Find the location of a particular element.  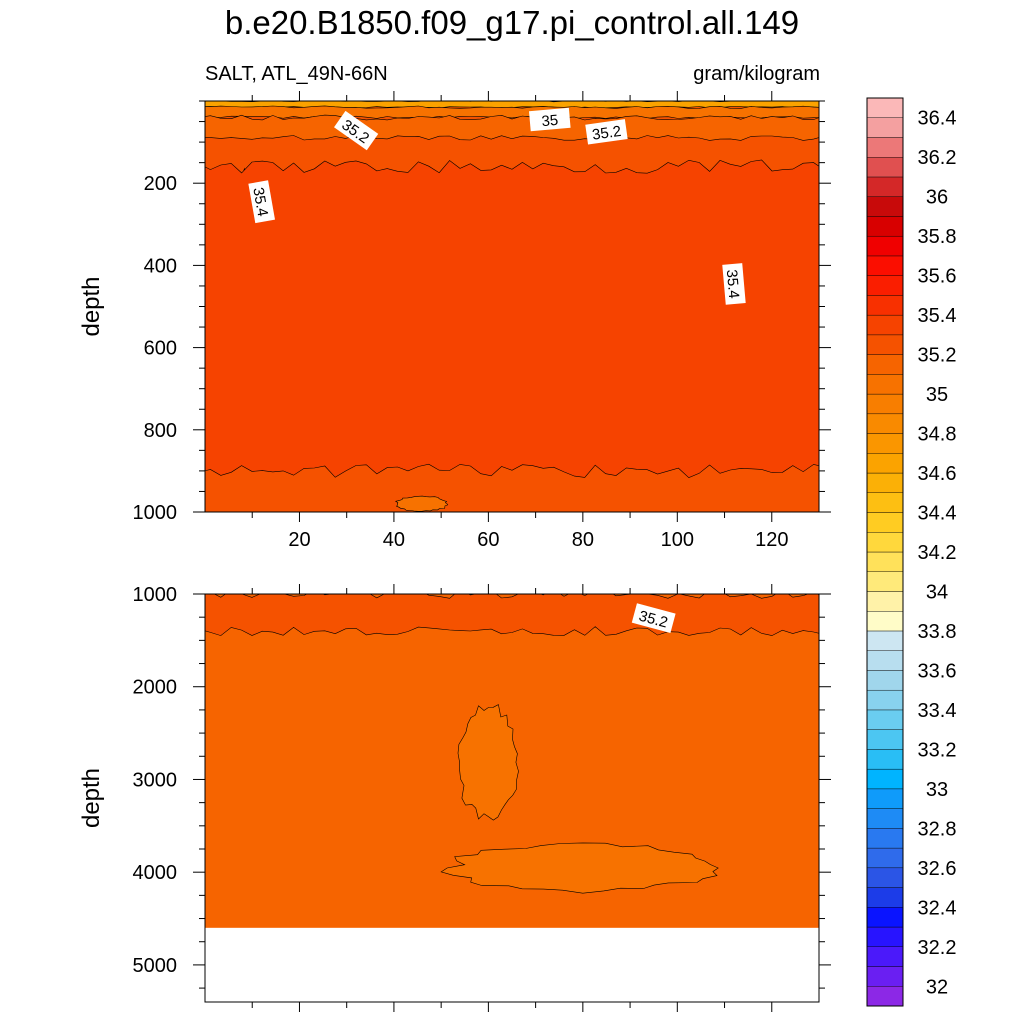

colorbar-label: 33.8 is located at coordinates (937, 632).